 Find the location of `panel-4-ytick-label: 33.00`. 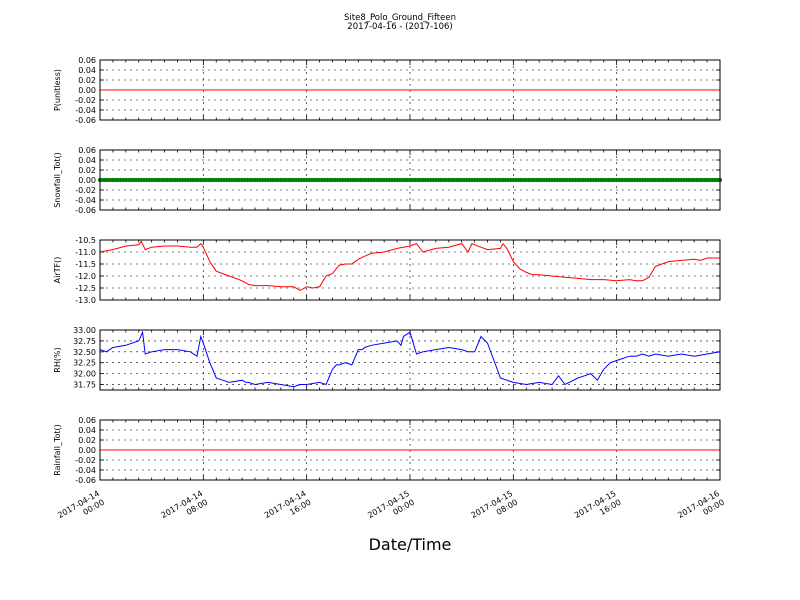

panel-4-ytick-label: 33.00 is located at coordinates (84, 330).